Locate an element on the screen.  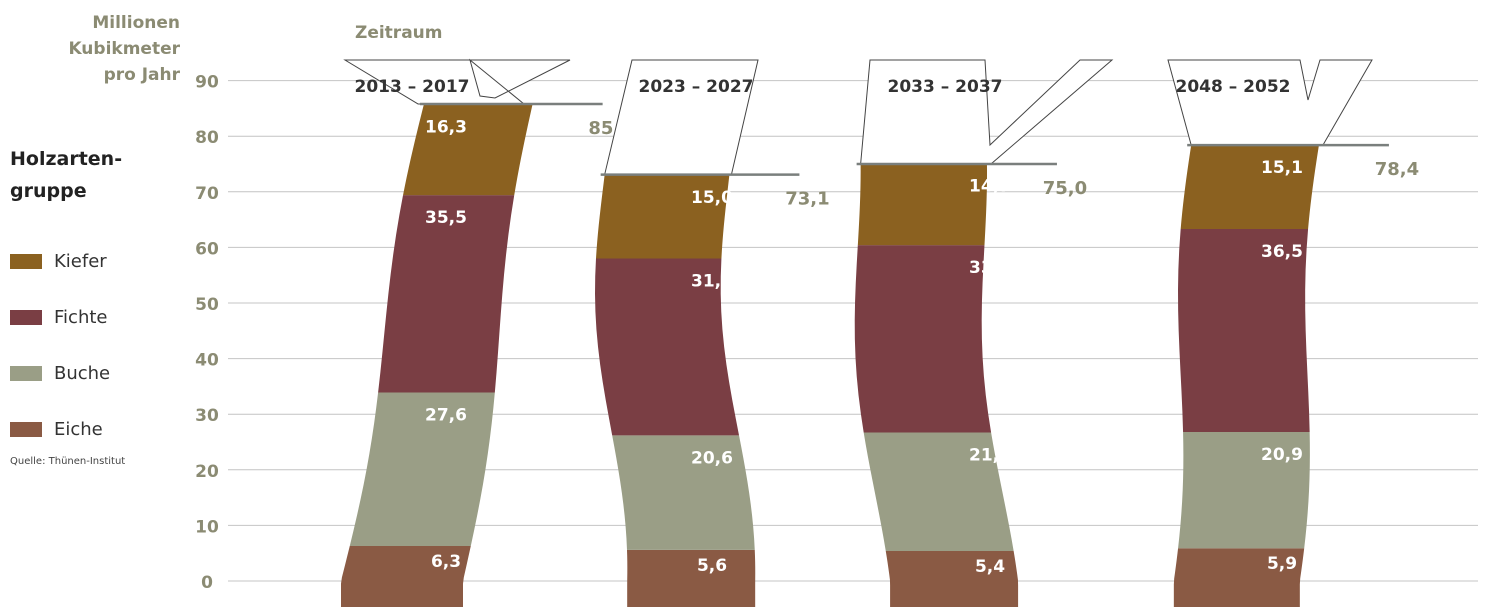
data-label: 16,3 is located at coordinates (446, 128).